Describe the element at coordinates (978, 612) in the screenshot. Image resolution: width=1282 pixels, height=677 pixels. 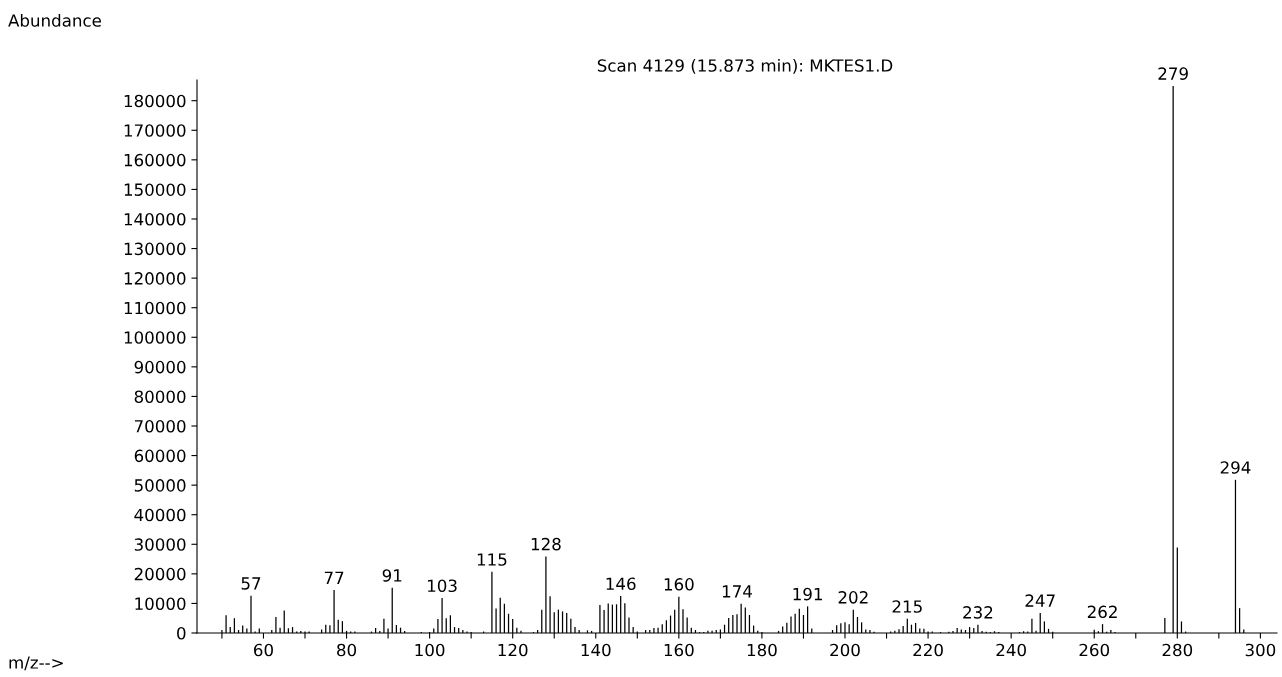
I see `annotation: 232` at that location.